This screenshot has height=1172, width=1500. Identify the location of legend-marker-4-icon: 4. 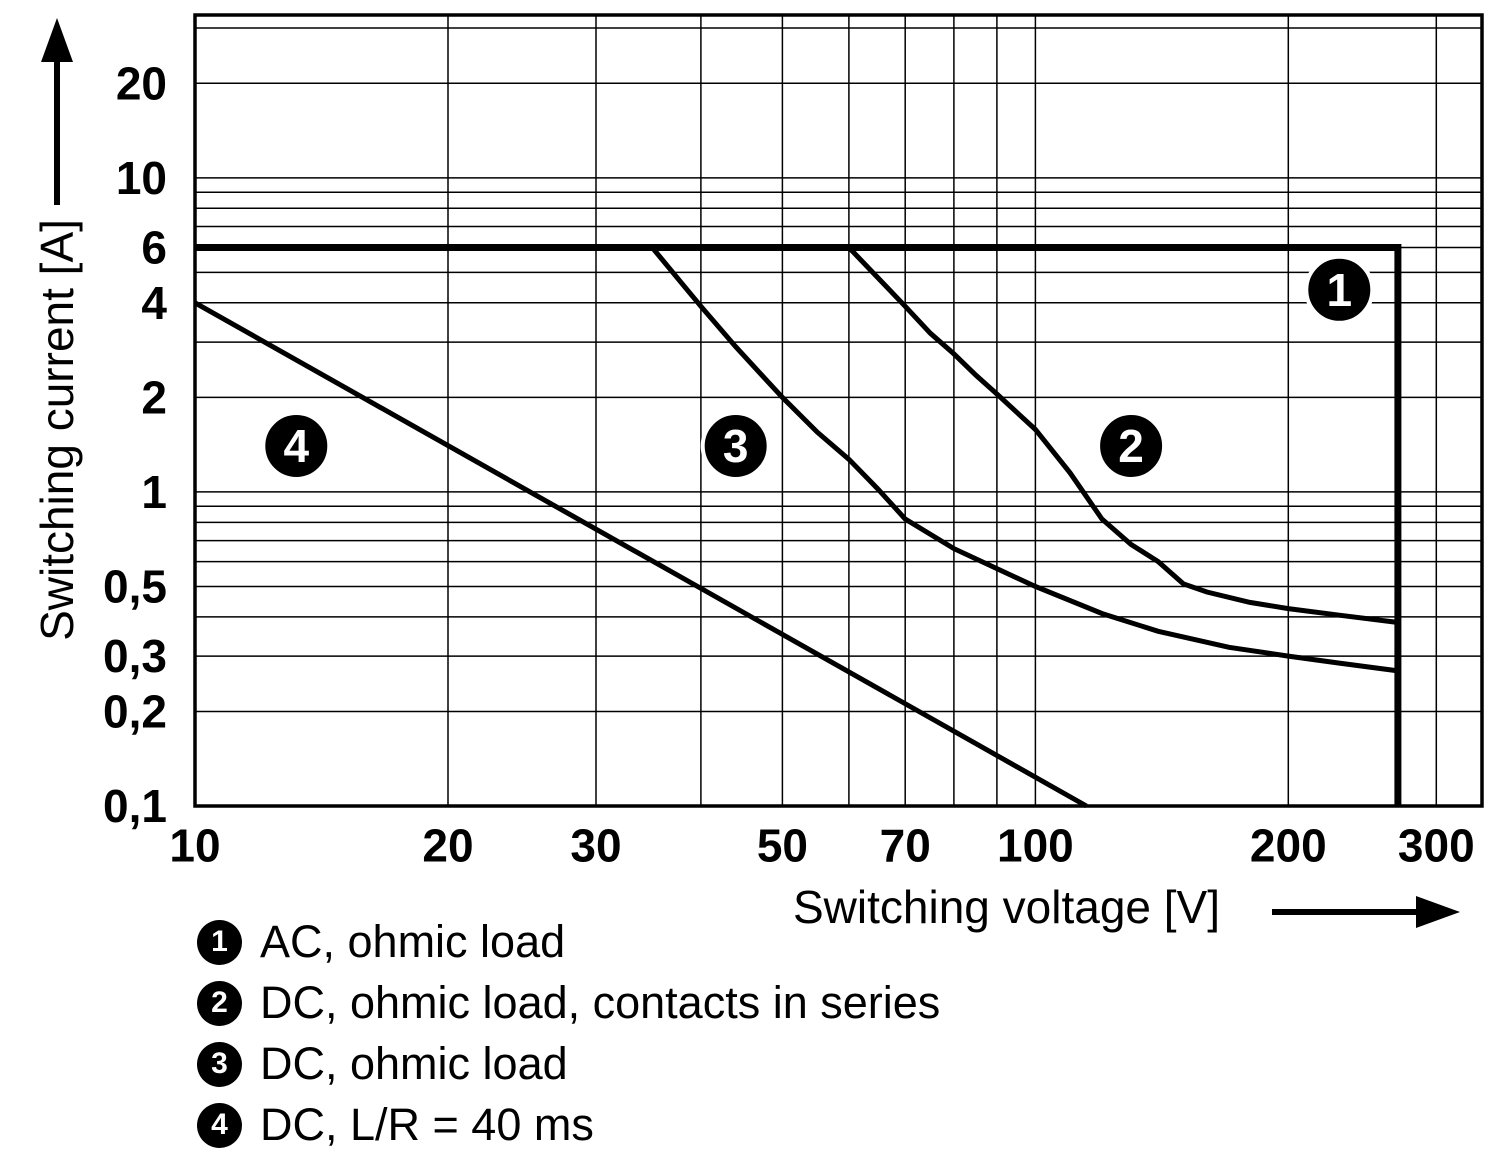
(219, 1125).